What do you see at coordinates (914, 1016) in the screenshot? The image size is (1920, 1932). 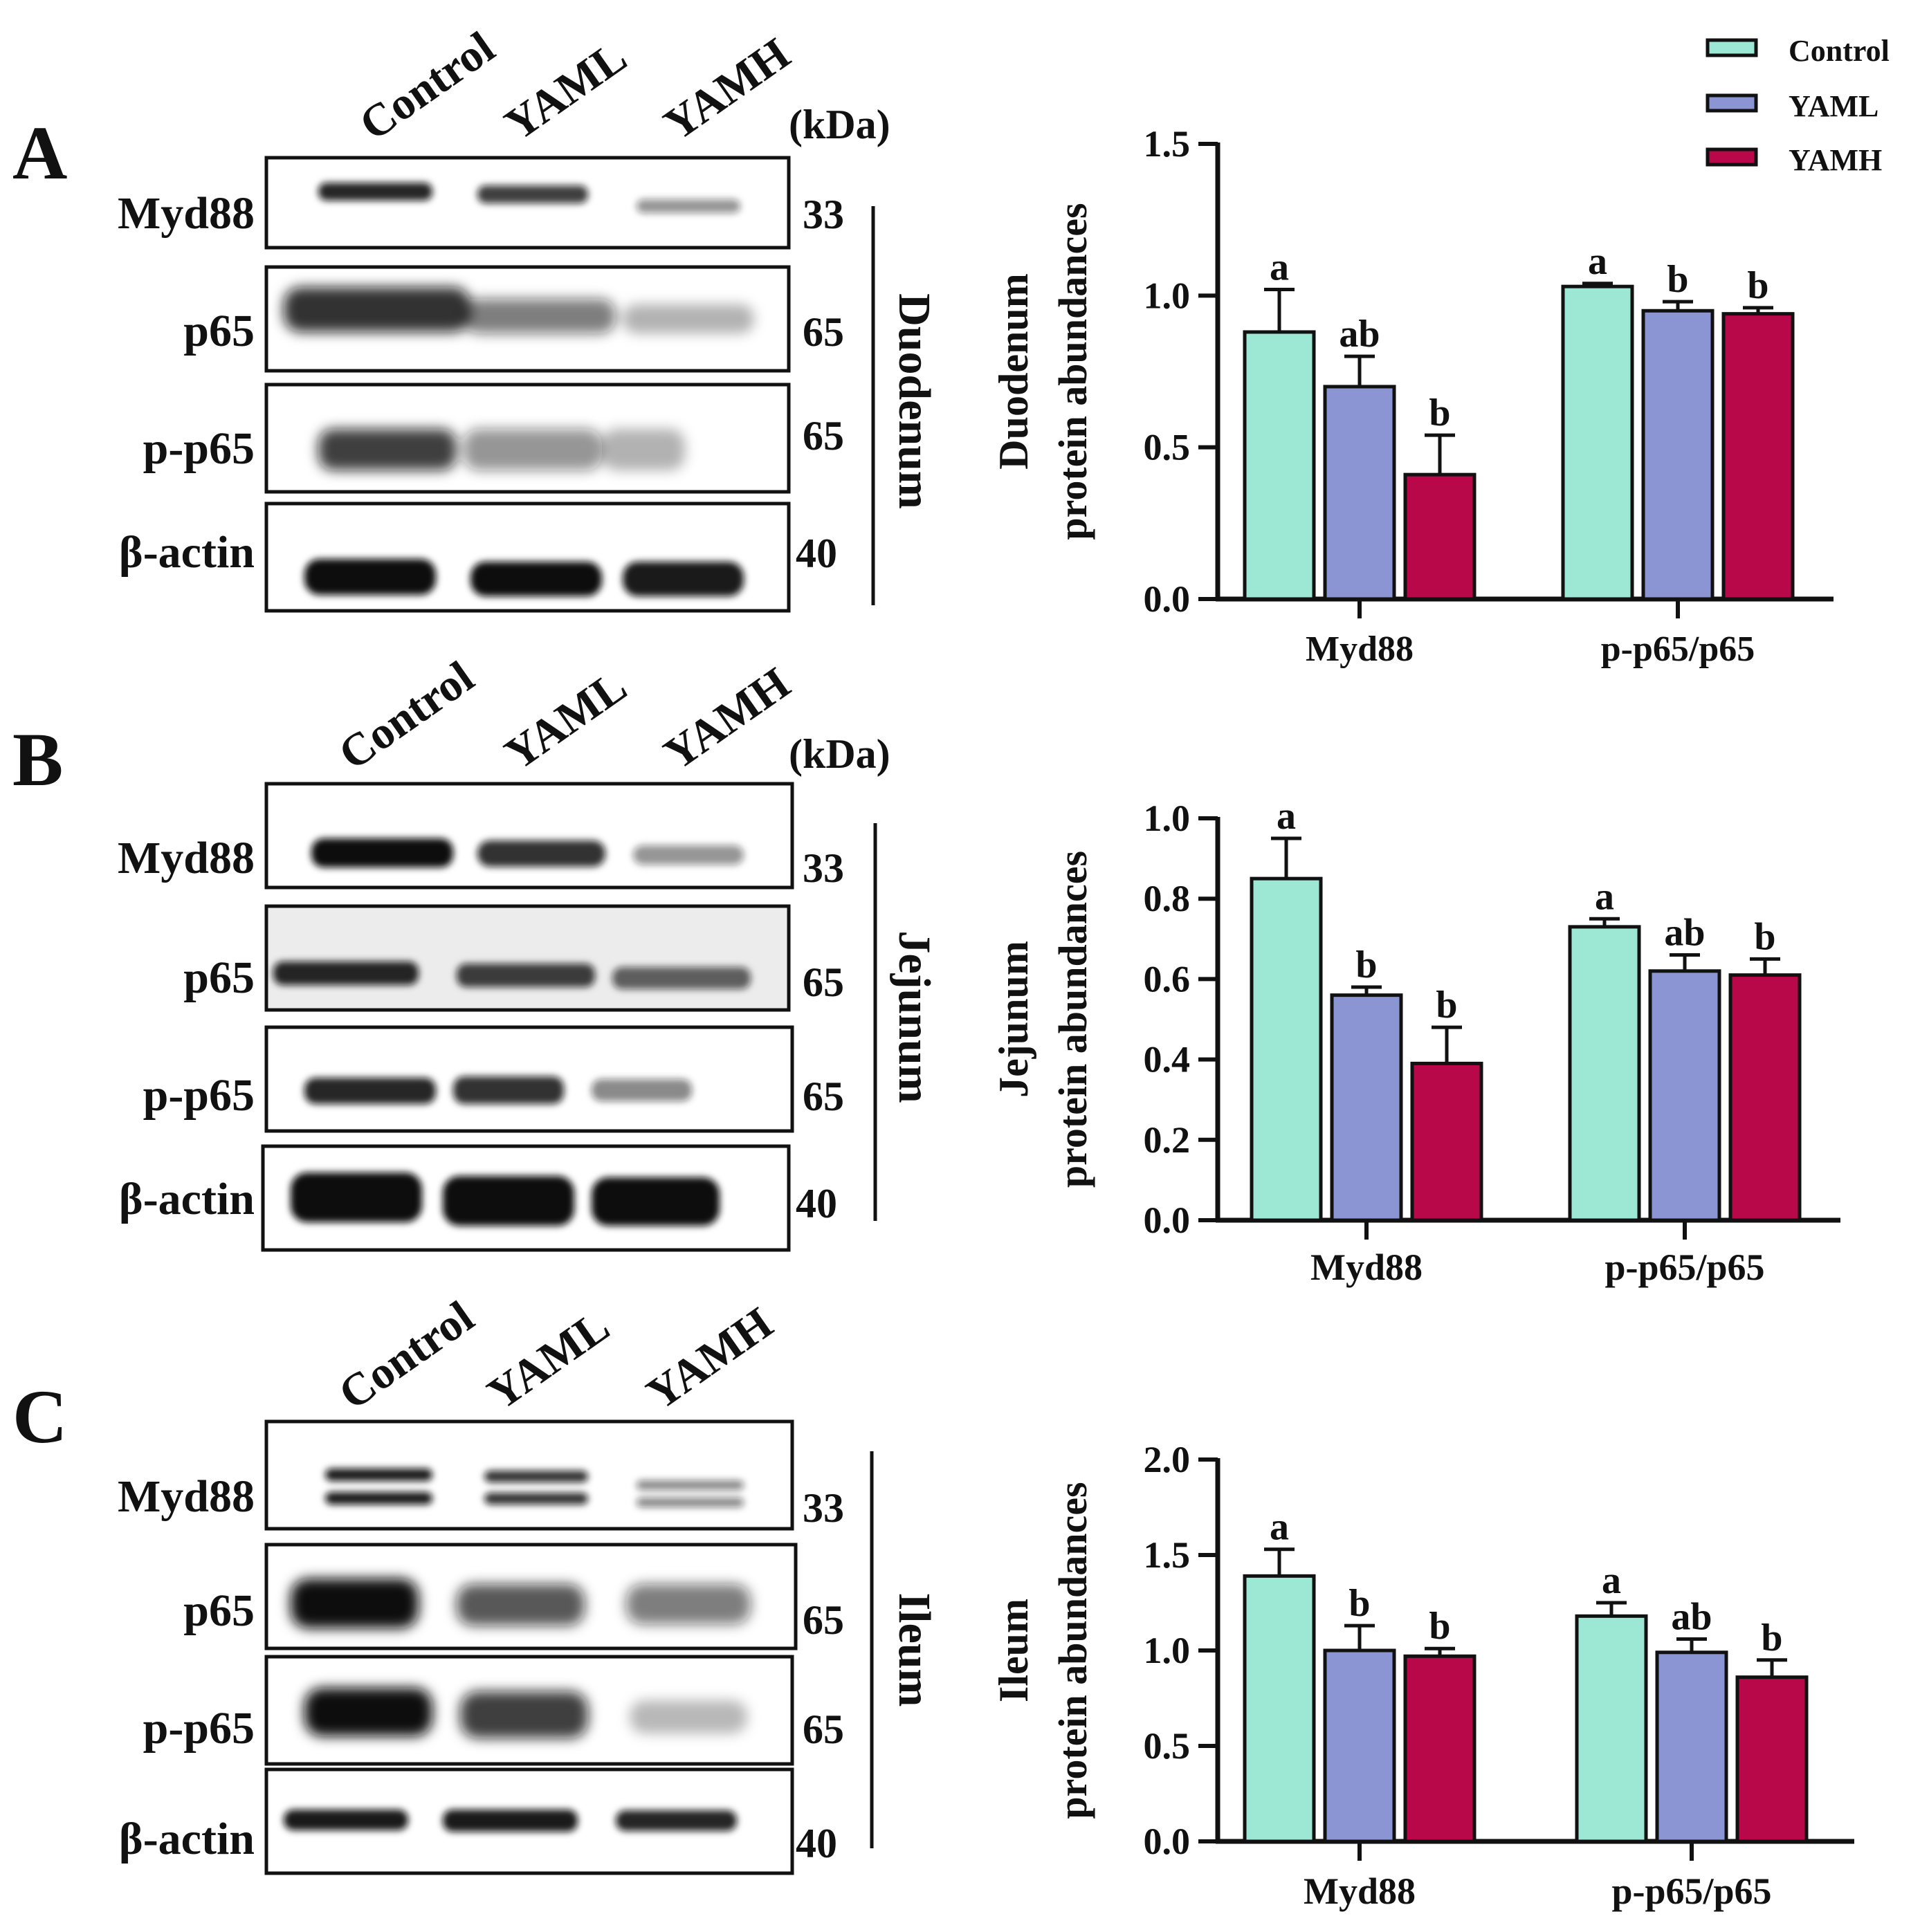 I see `tissue-label: Jejunum` at bounding box center [914, 1016].